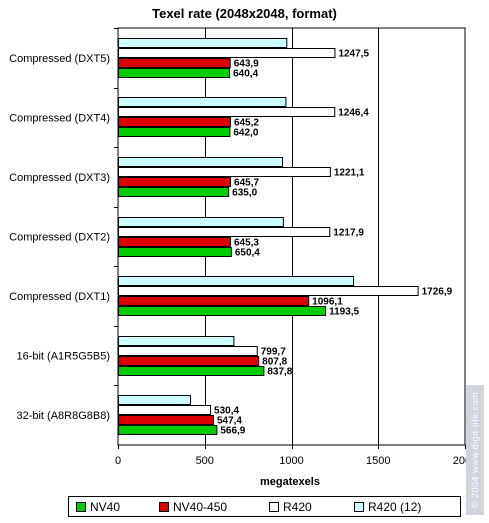 This screenshot has height=523, width=489. Describe the element at coordinates (59, 297) in the screenshot. I see `category-label: Compressed (DXT1)` at that location.